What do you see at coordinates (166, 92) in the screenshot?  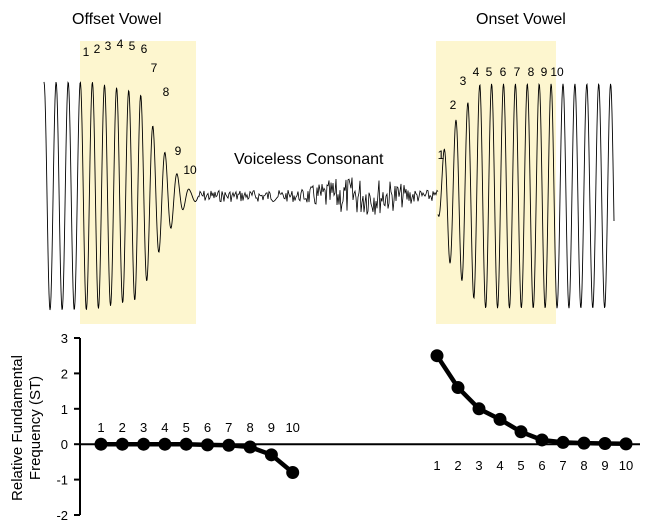 I see `offset-cycle-label: 8` at bounding box center [166, 92].